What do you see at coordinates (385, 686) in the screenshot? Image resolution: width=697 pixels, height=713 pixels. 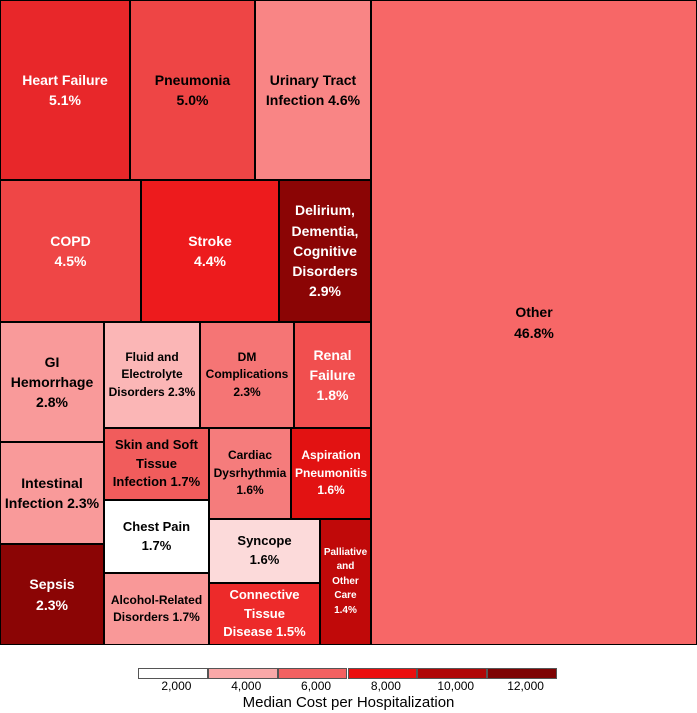 I see `colorbar-tick-label: 8,000` at bounding box center [385, 686].